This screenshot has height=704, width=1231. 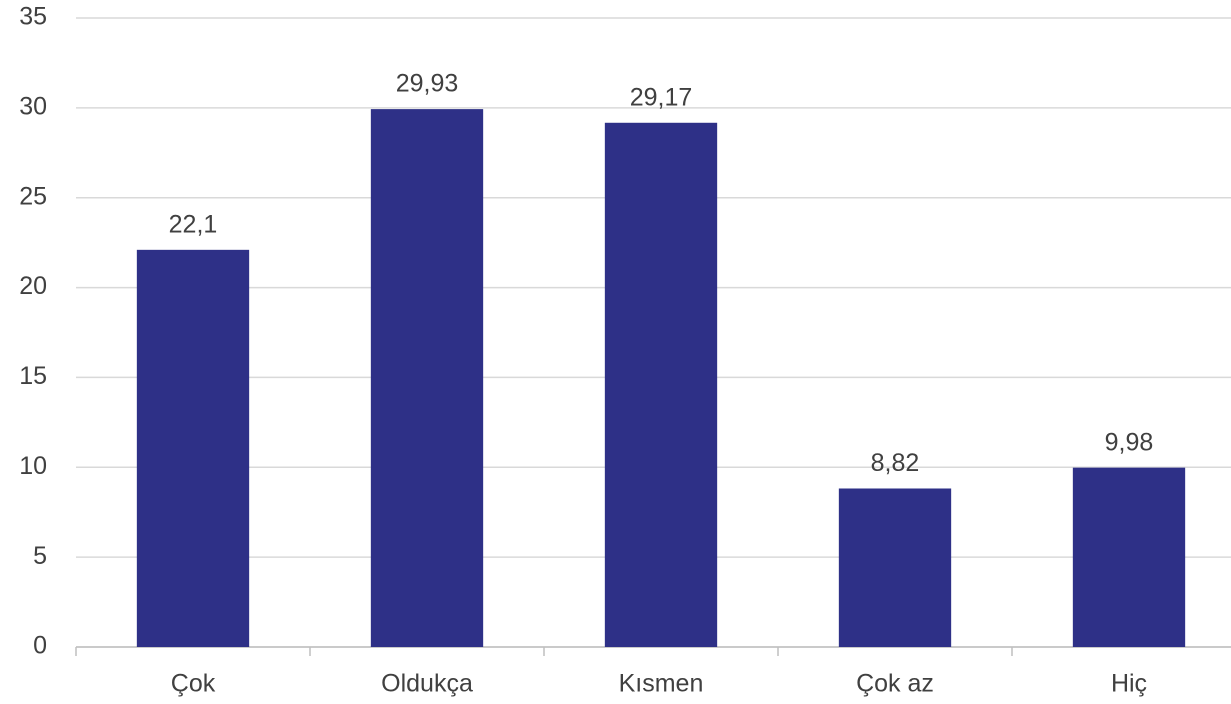 I want to click on data-label: 29,93, so click(x=427, y=84).